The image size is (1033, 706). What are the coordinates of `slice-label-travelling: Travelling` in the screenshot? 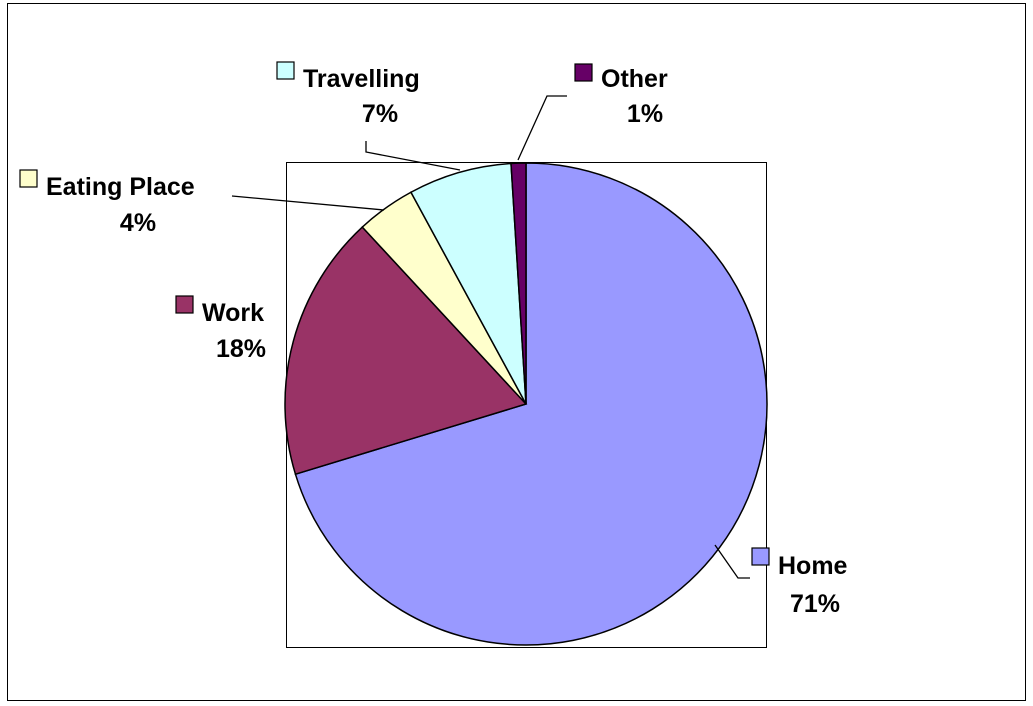 It's located at (361, 79).